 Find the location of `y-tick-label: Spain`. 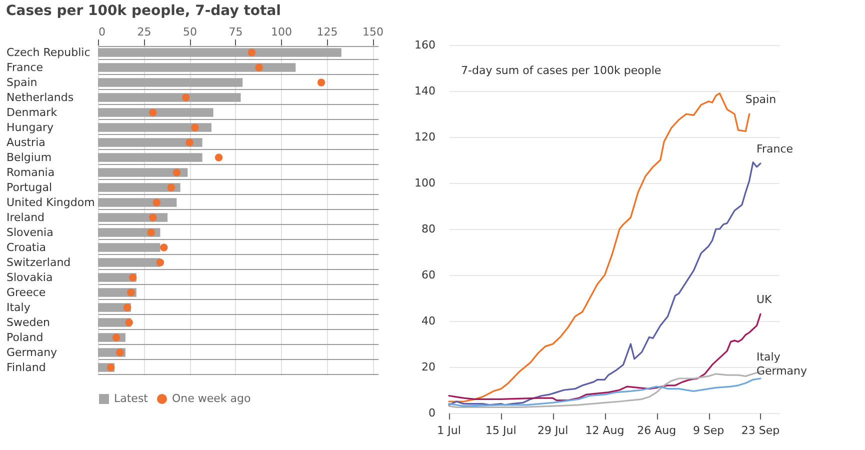

y-tick-label: Spain is located at coordinates (22, 82).